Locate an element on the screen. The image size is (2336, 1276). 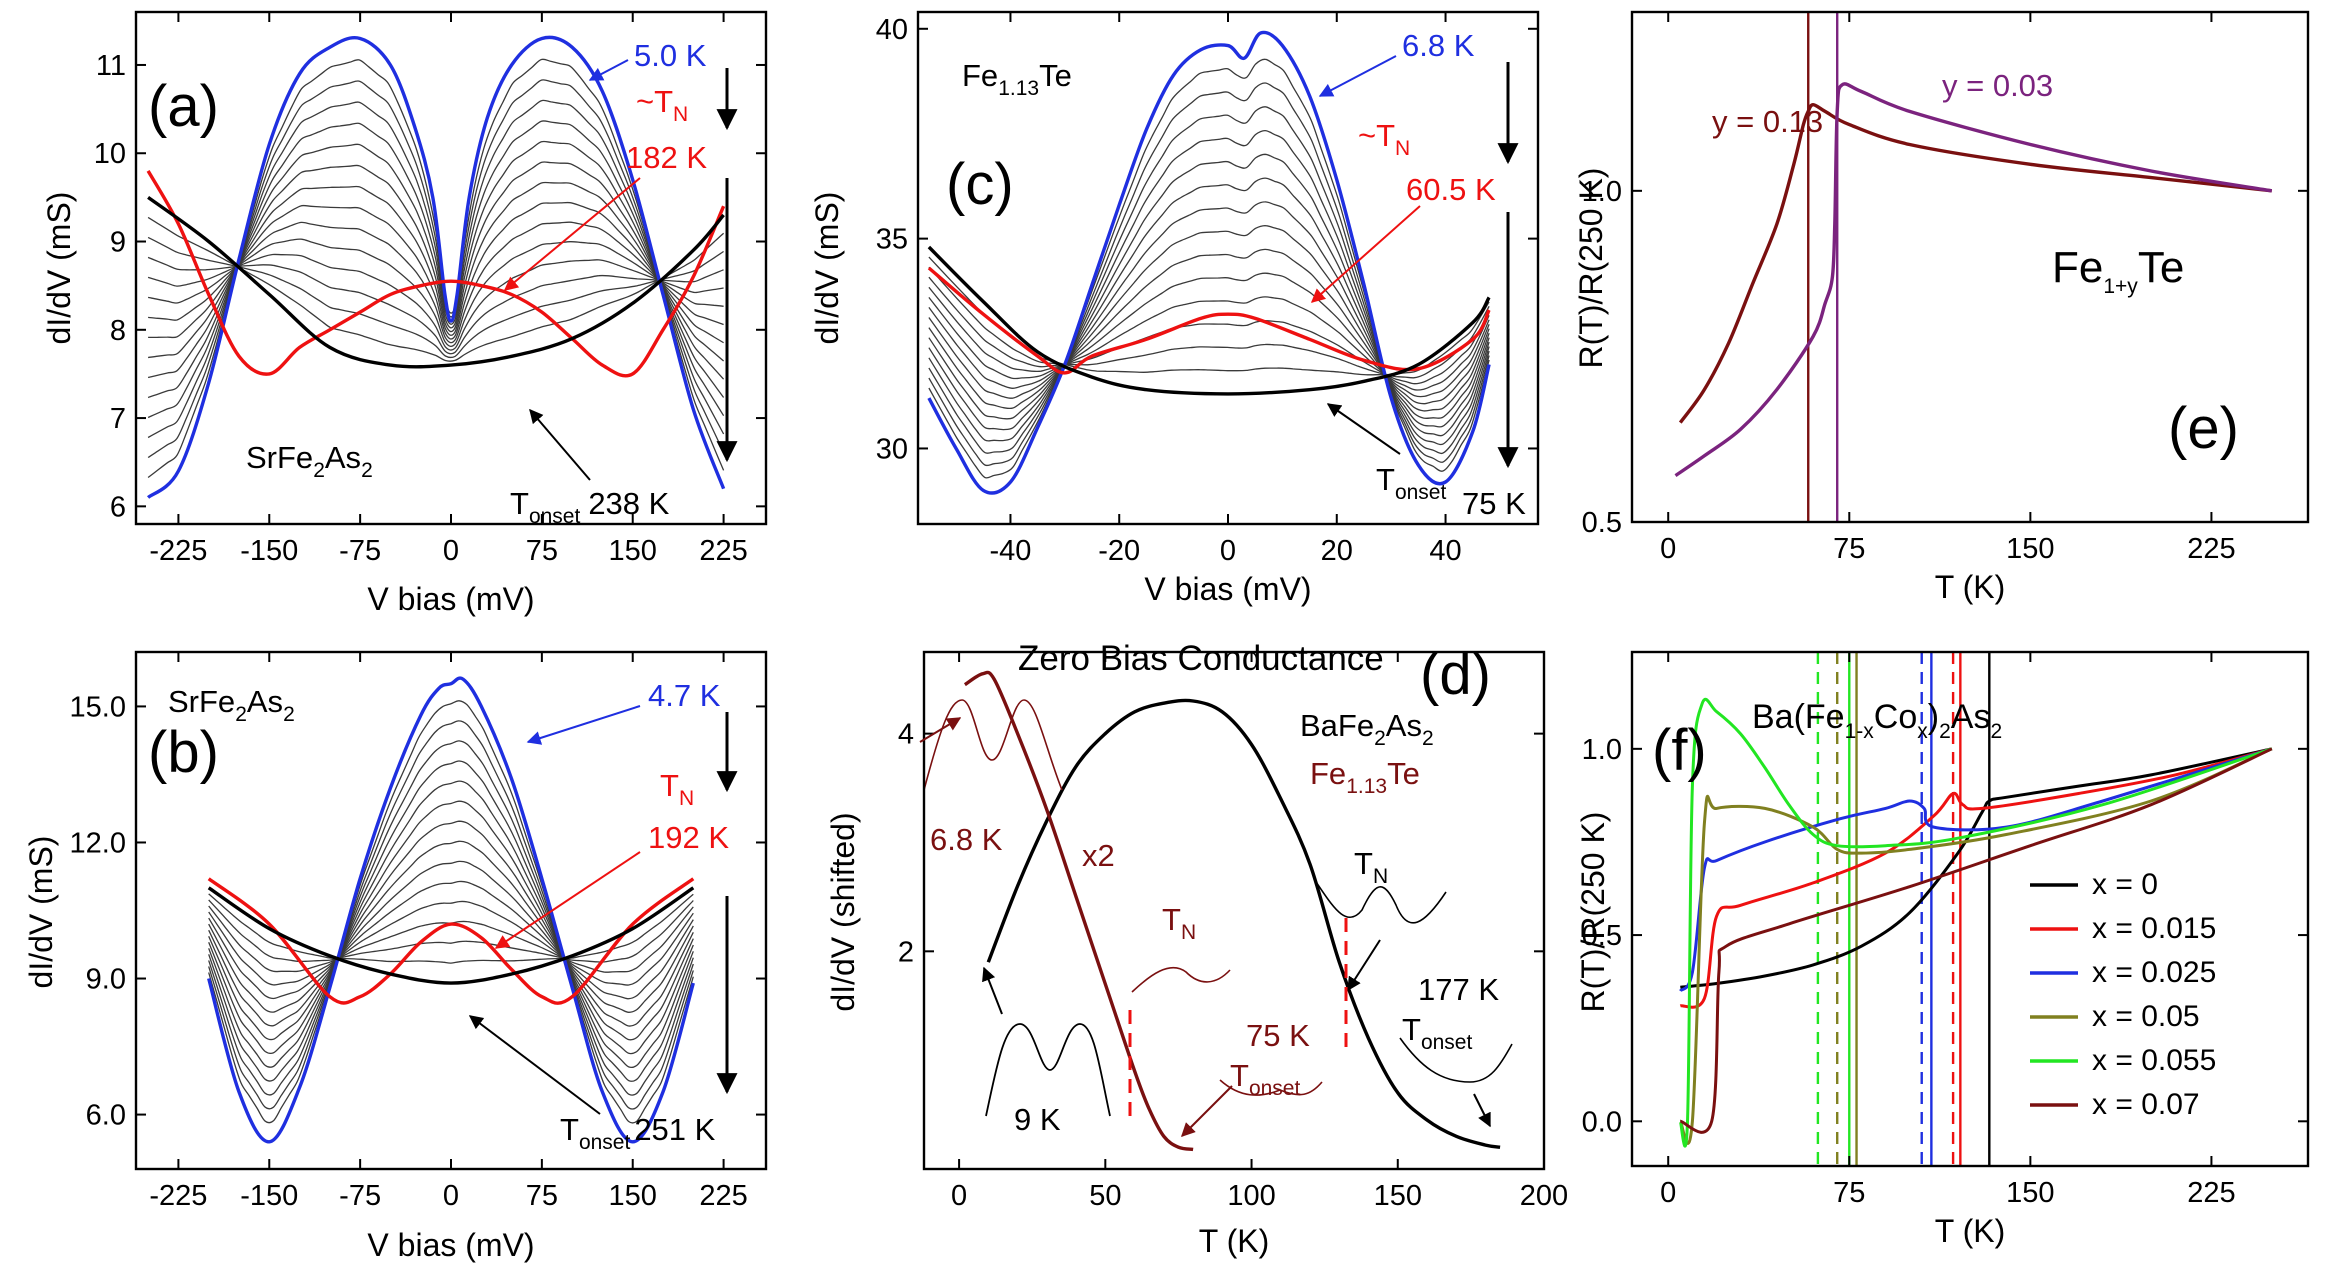
legend-entry: x = 0.025 is located at coordinates (2154, 972).